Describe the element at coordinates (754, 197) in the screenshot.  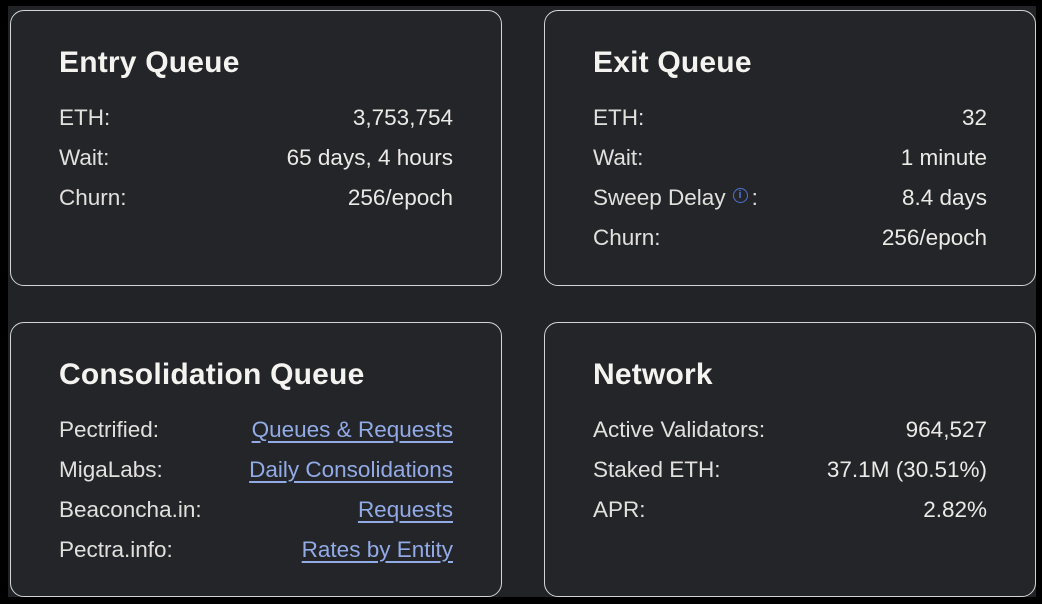
I see `stat-label-colon: :` at that location.